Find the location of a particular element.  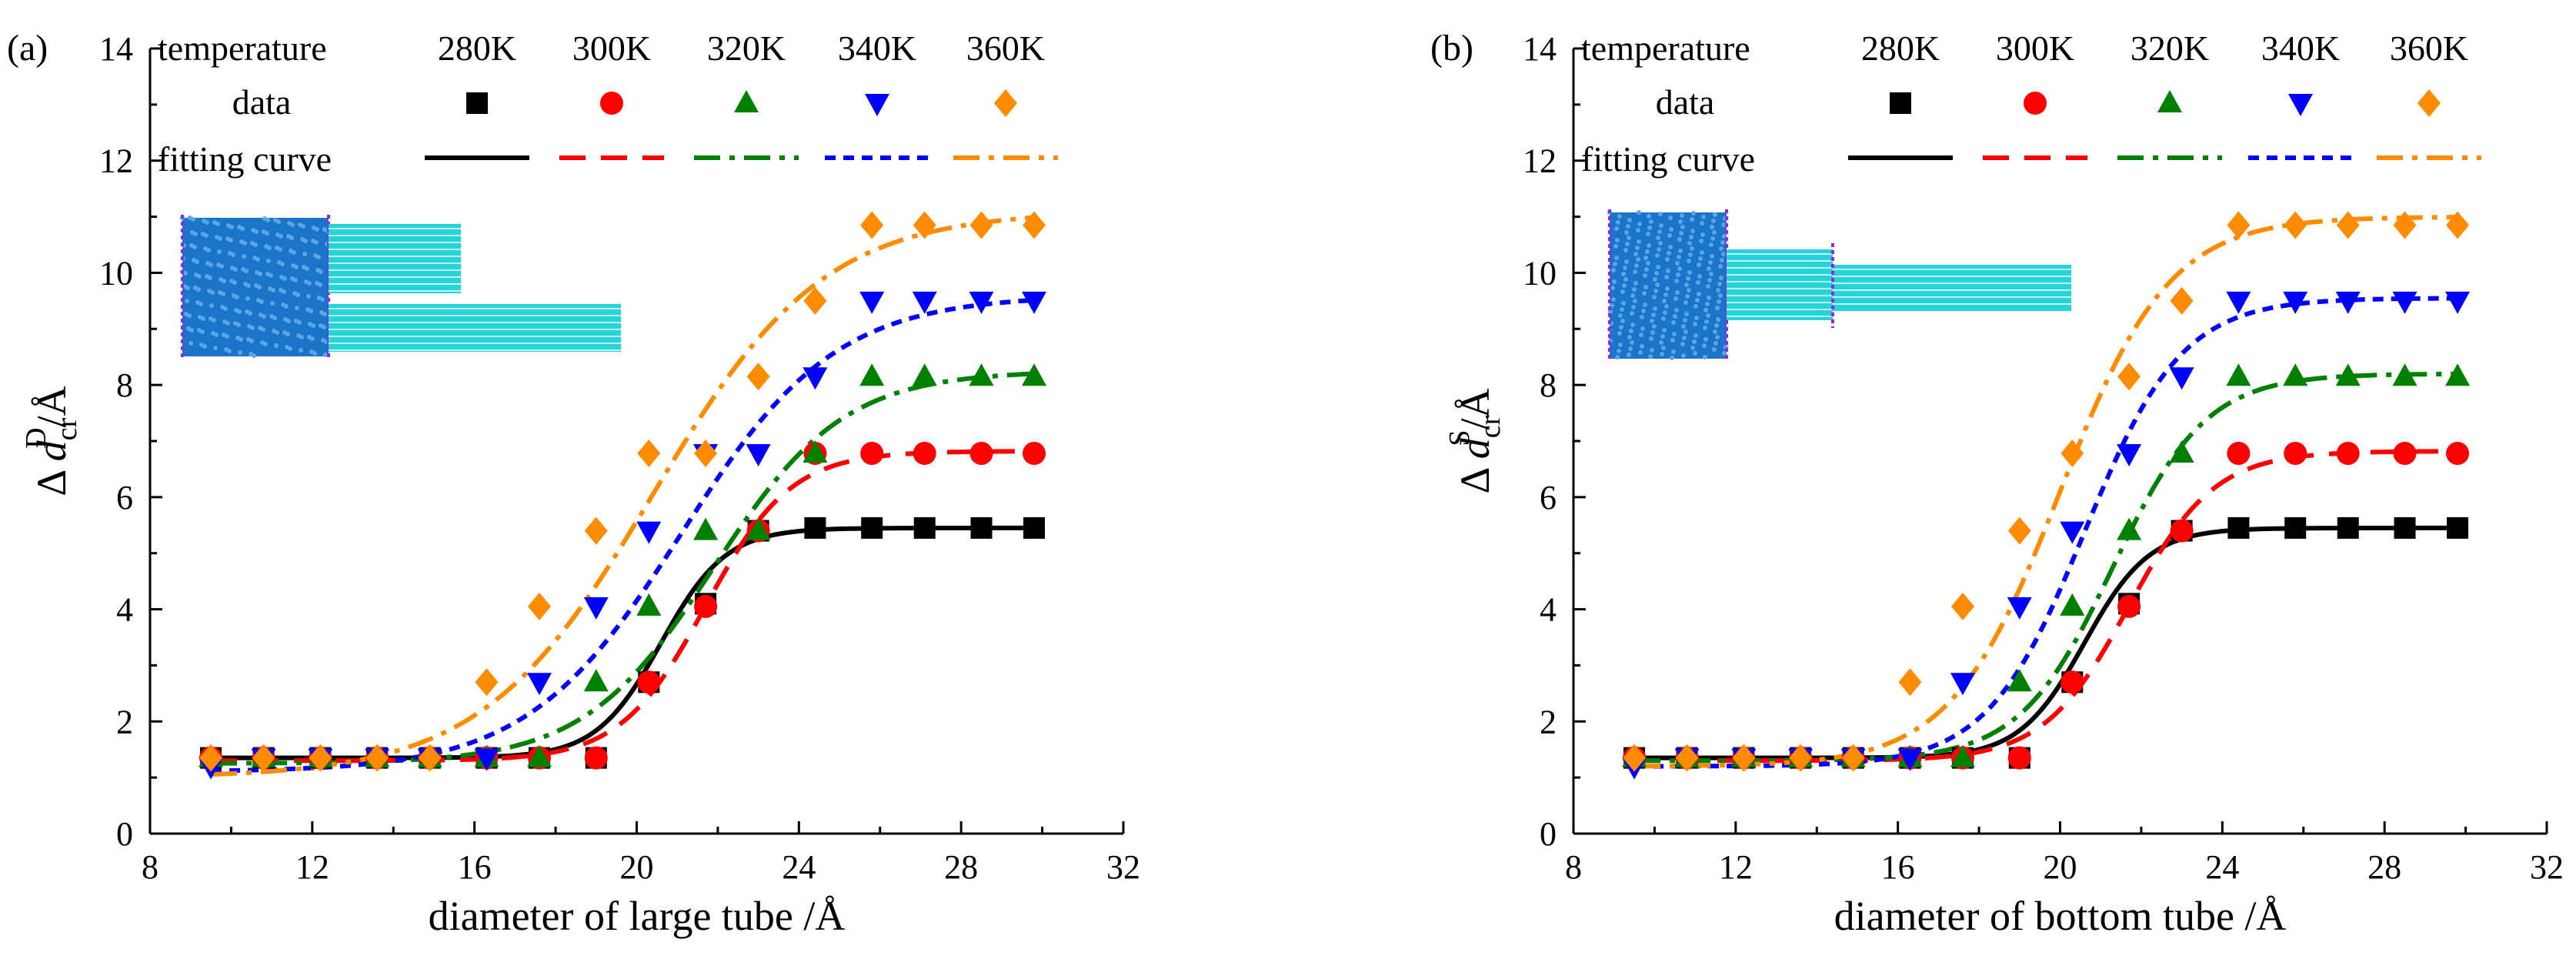

y-tick-label: 4 is located at coordinates (1549, 610).